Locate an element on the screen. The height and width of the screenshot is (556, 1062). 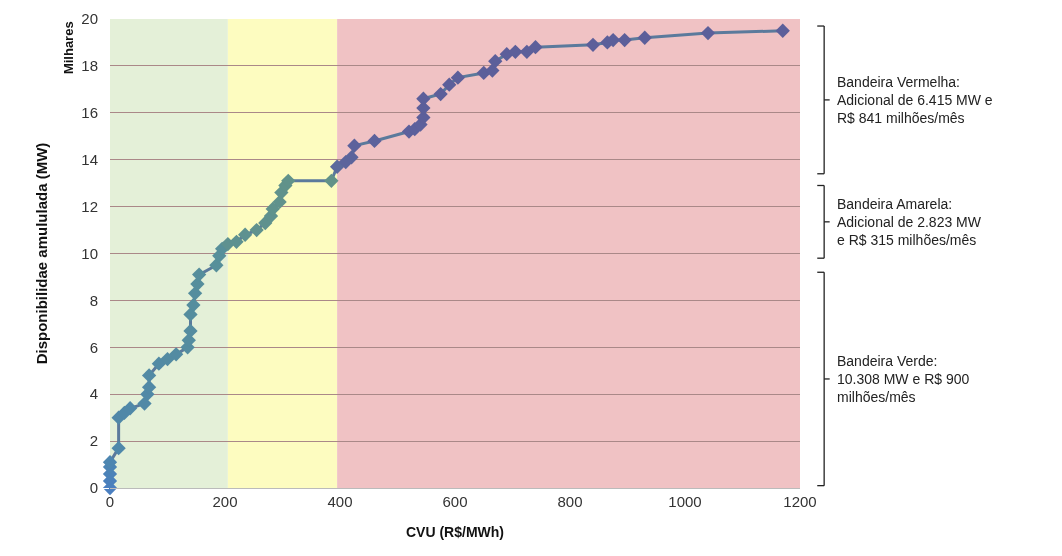
x-axis-title: CVU (R$/MWh) is located at coordinates (455, 532).